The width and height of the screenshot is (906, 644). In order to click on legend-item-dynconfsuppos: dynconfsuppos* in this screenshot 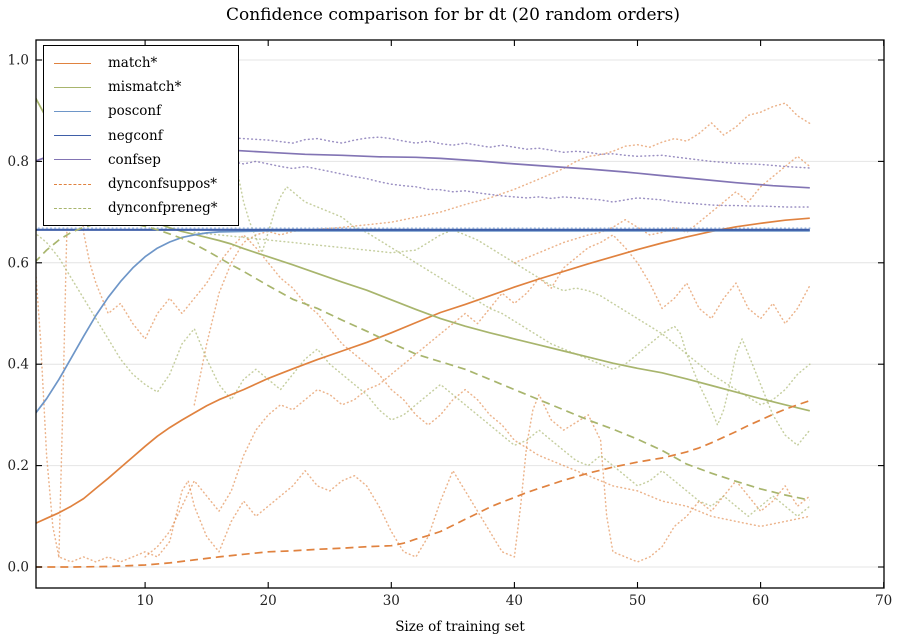, I will do `click(143, 184)`.